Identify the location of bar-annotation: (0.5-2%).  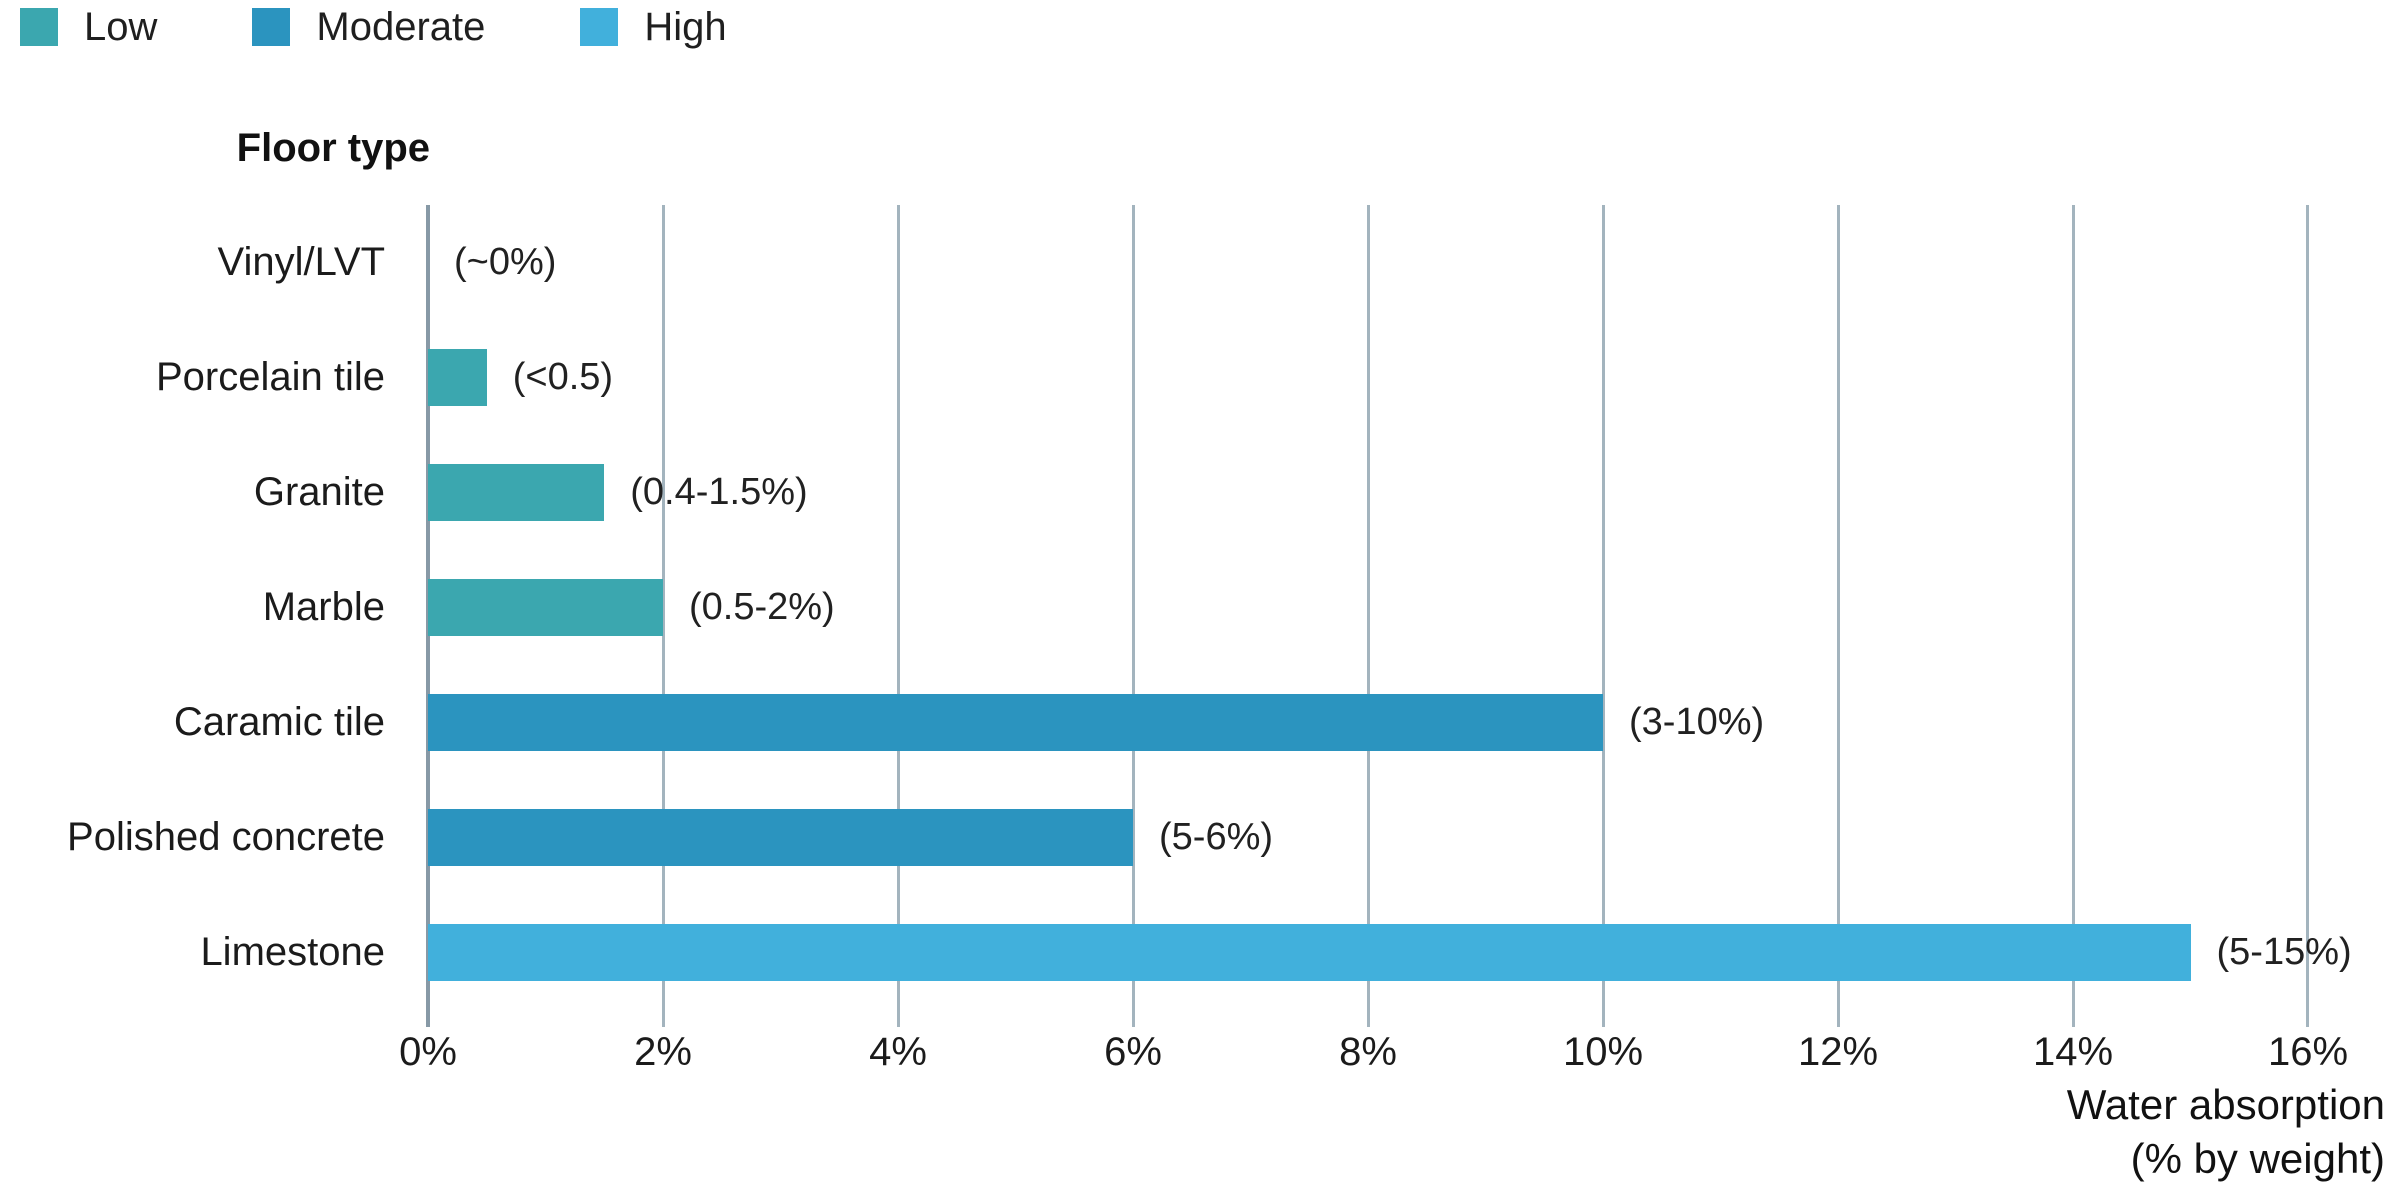
(762, 607).